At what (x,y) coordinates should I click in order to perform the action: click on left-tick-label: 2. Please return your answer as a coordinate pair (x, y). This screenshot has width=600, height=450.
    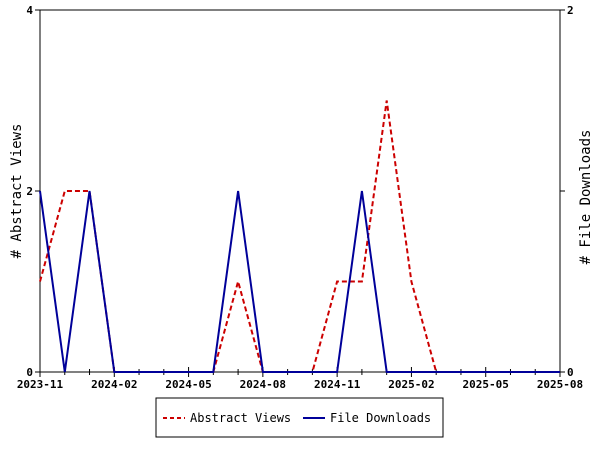
    Looking at the image, I should click on (29, 191).